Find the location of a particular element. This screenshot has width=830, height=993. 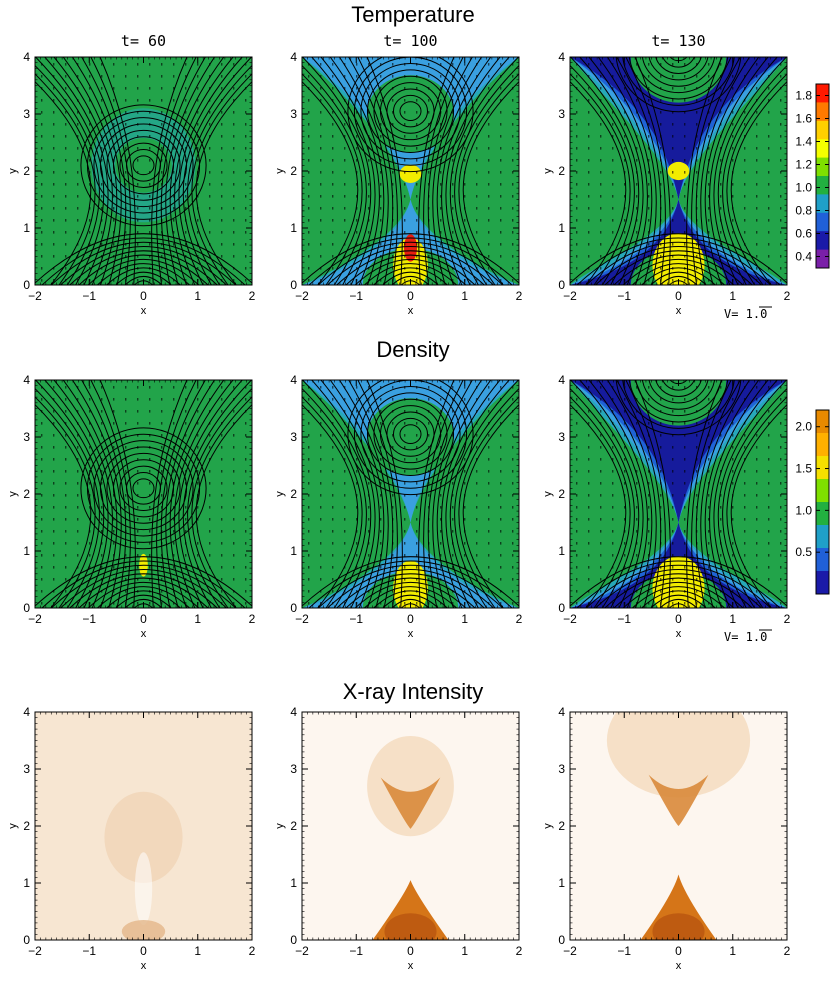

time-label-1: t= 100 is located at coordinates (410, 41).